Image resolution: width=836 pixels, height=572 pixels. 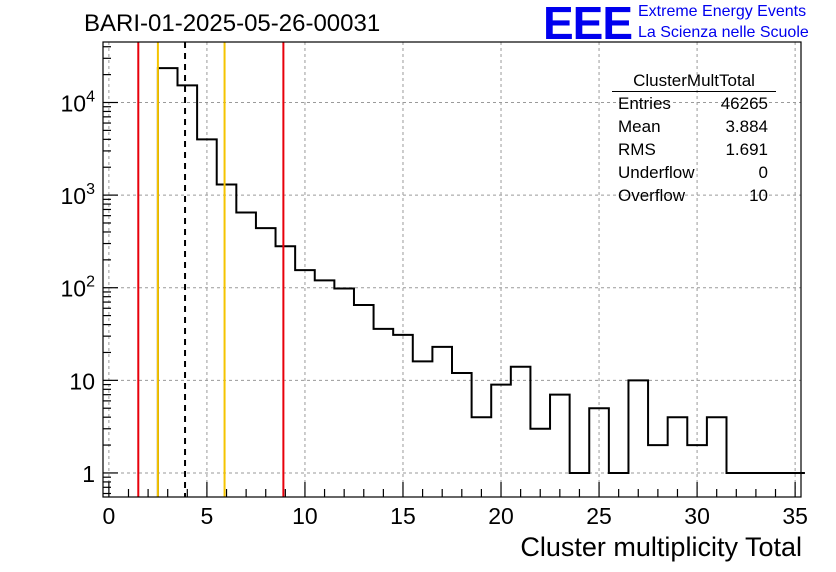 I want to click on logo-line-1: Extreme Energy Events, so click(x=722, y=11).